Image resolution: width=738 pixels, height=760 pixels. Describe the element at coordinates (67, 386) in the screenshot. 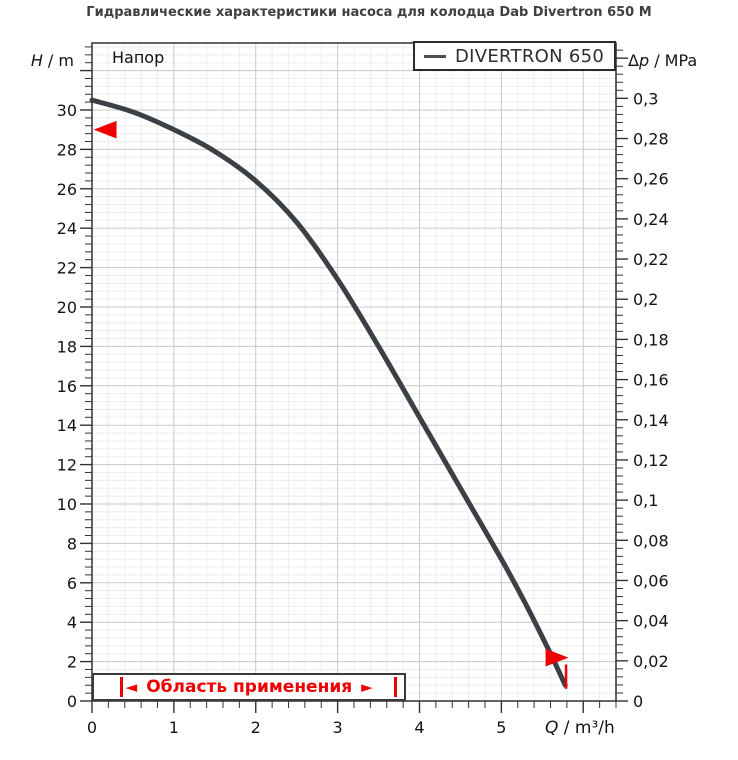

I see `left-axis-tick-label: 16` at that location.